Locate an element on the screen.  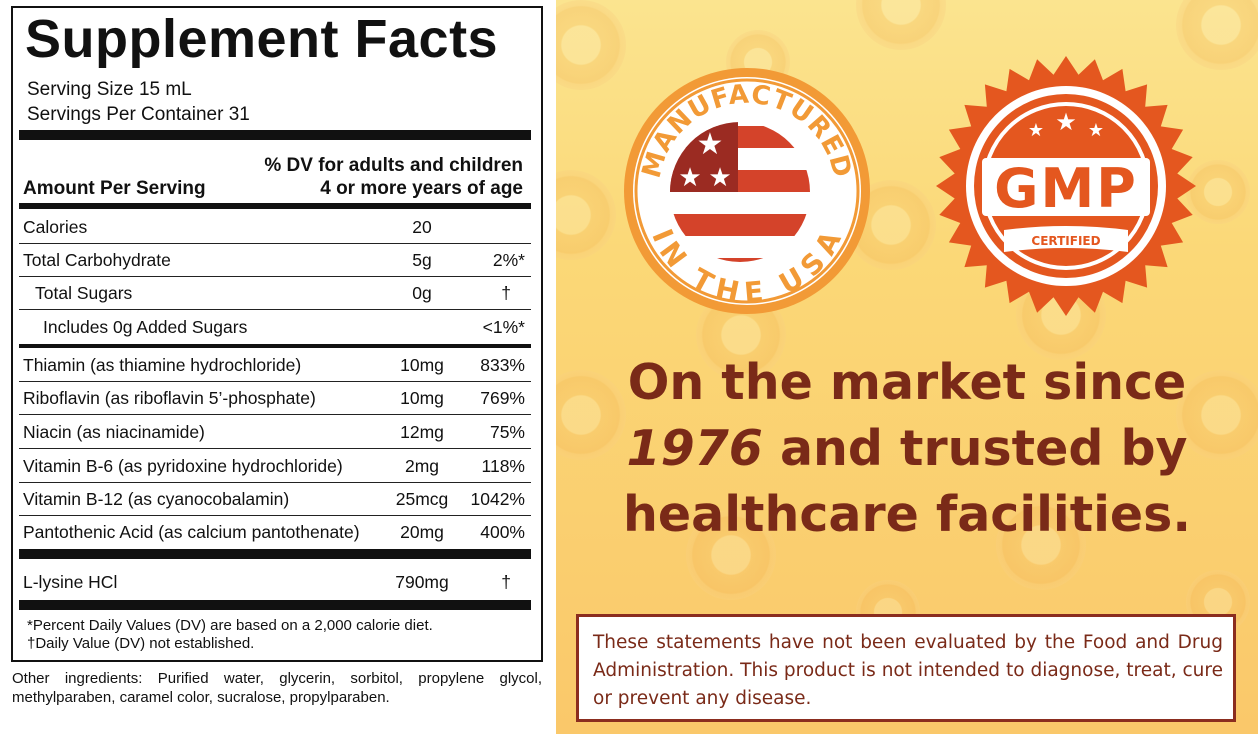
table-row: Includes 0g Added Sugars <1%* is located at coordinates (284, 327).